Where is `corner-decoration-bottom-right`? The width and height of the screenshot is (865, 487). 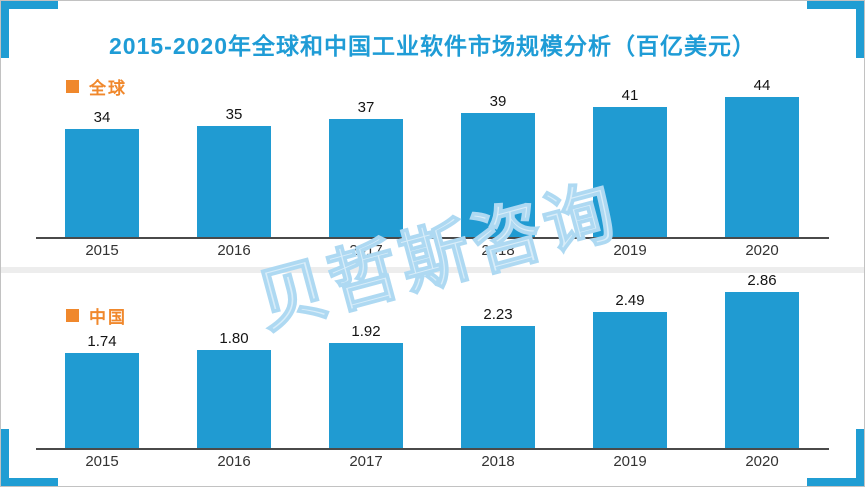
corner-decoration-bottom-right is located at coordinates (835, 457).